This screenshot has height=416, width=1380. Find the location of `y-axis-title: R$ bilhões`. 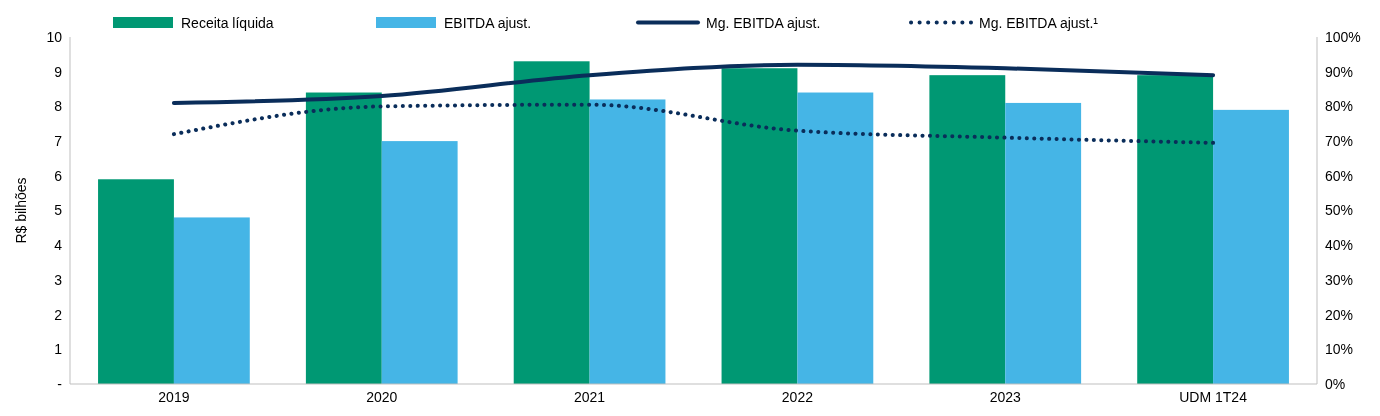

y-axis-title: R$ bilhões is located at coordinates (21, 210).